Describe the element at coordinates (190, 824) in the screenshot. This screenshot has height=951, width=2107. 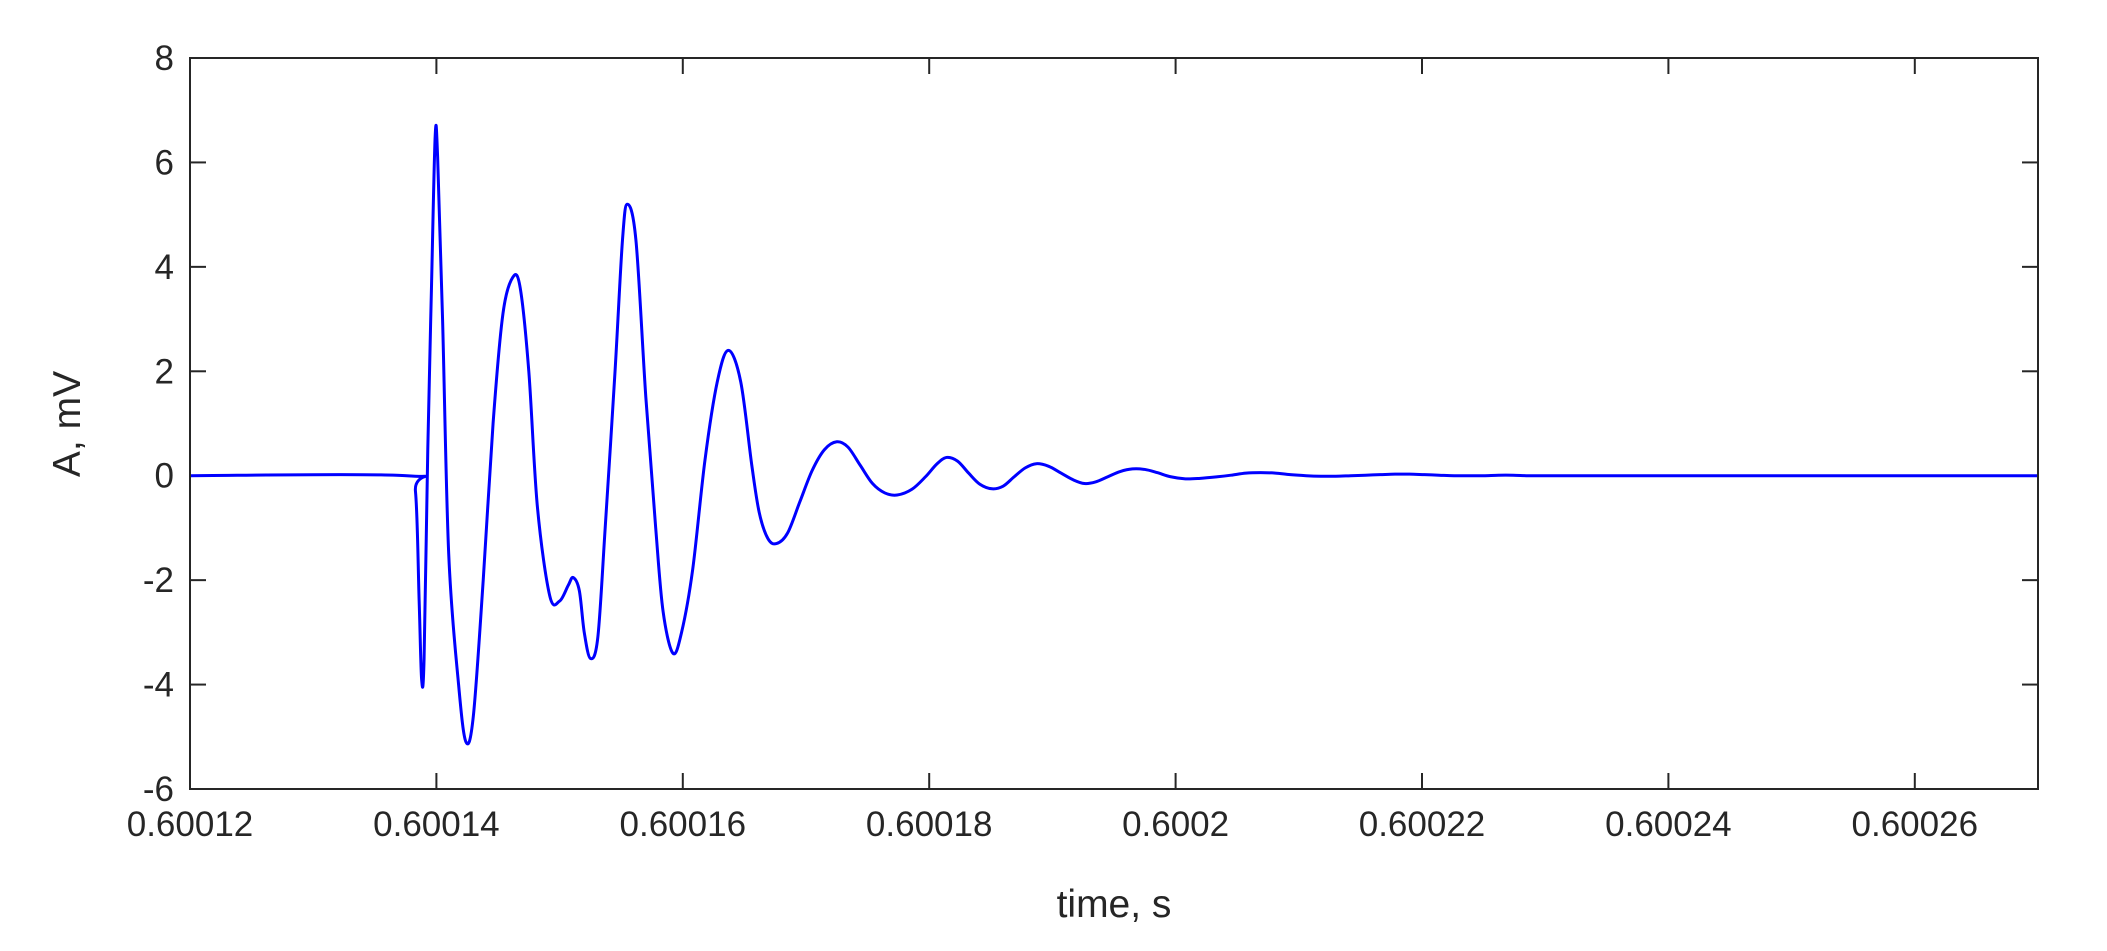
I see `x-tick-label: 0.60012` at that location.